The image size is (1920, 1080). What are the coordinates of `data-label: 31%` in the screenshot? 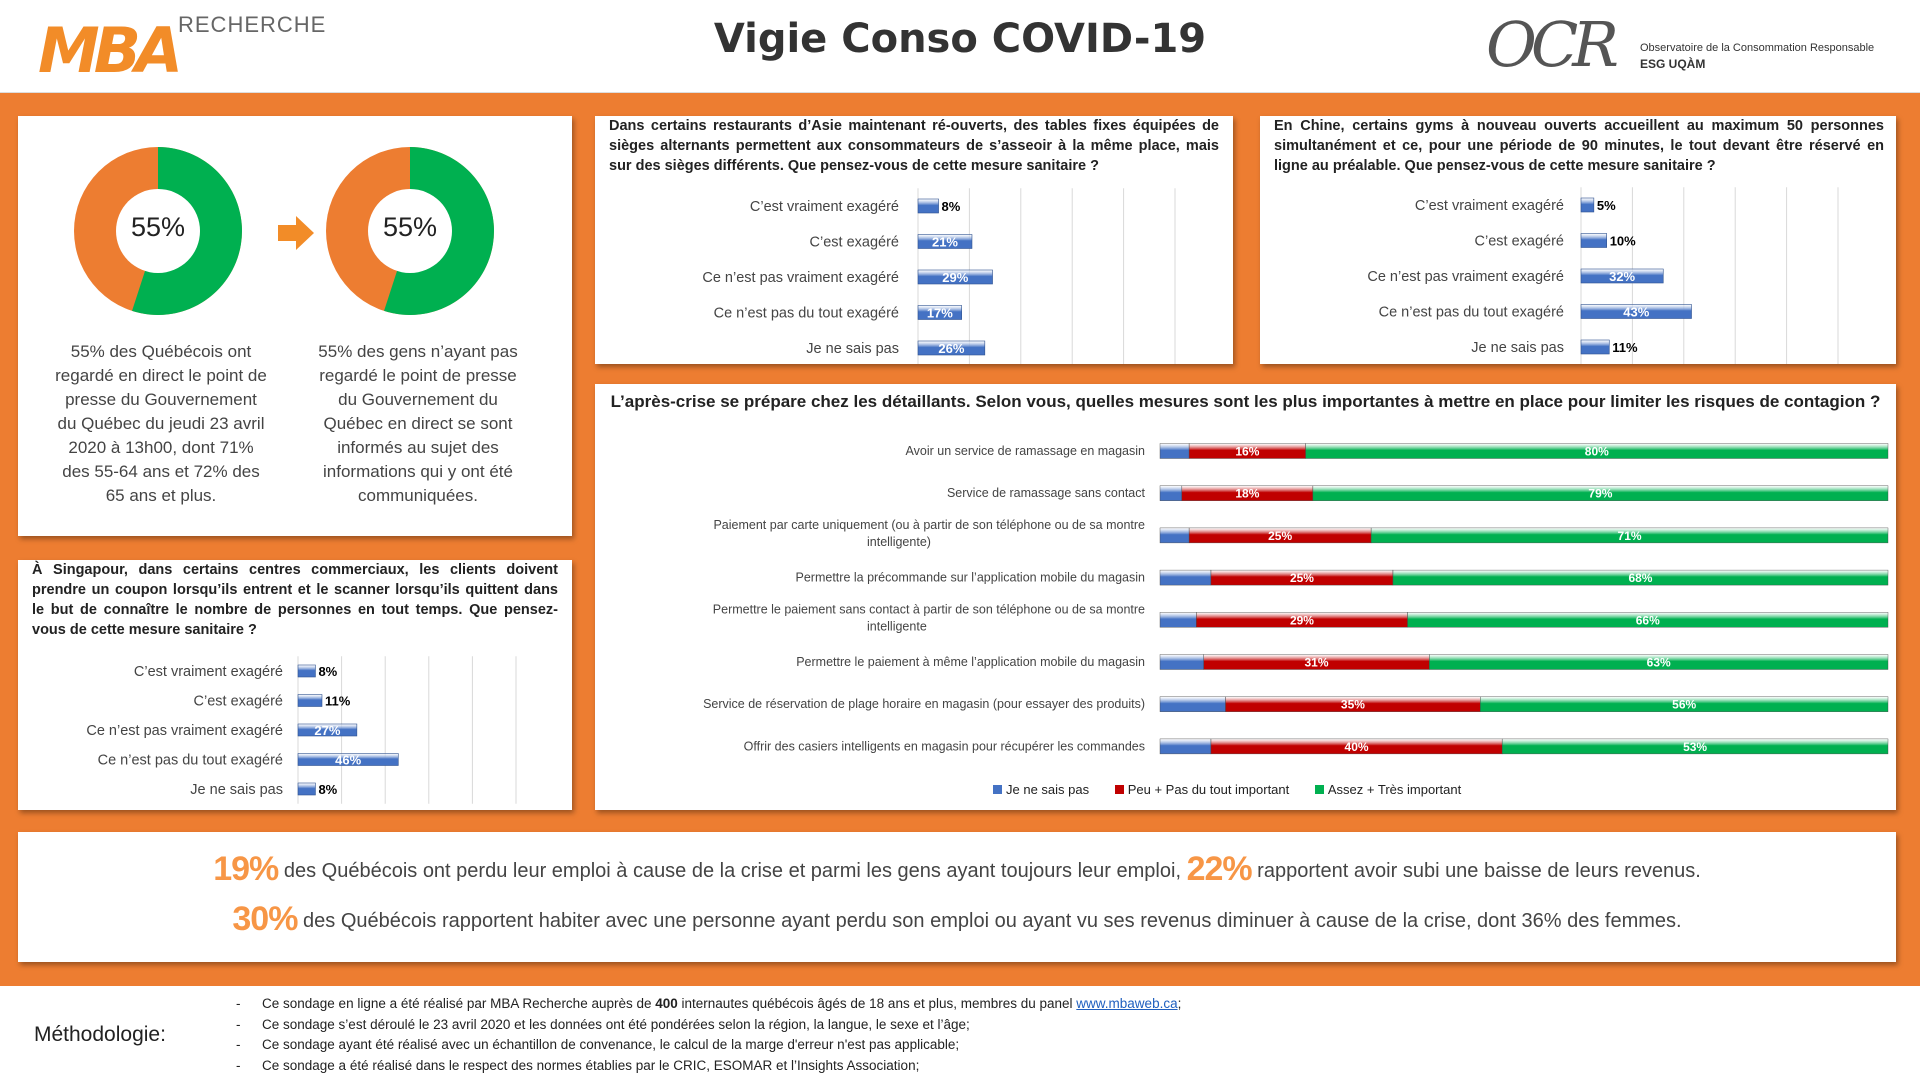 It's located at (1317, 663).